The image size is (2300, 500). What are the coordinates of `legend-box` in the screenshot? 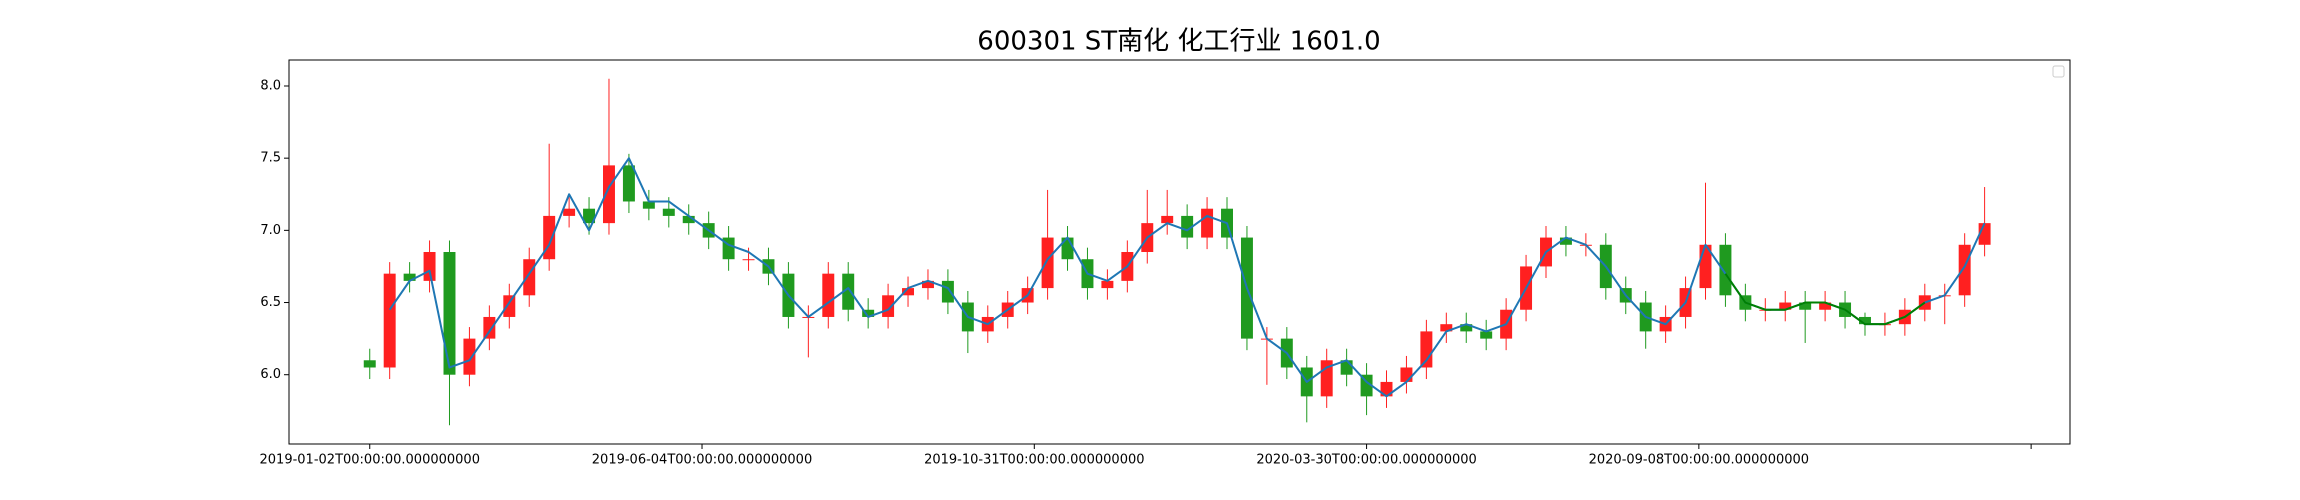 It's located at (2058, 71).